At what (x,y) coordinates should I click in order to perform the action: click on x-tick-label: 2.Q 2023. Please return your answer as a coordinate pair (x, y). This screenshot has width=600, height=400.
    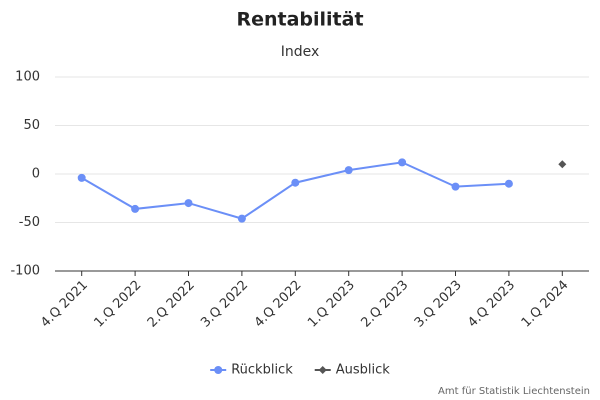
    Looking at the image, I should click on (384, 304).